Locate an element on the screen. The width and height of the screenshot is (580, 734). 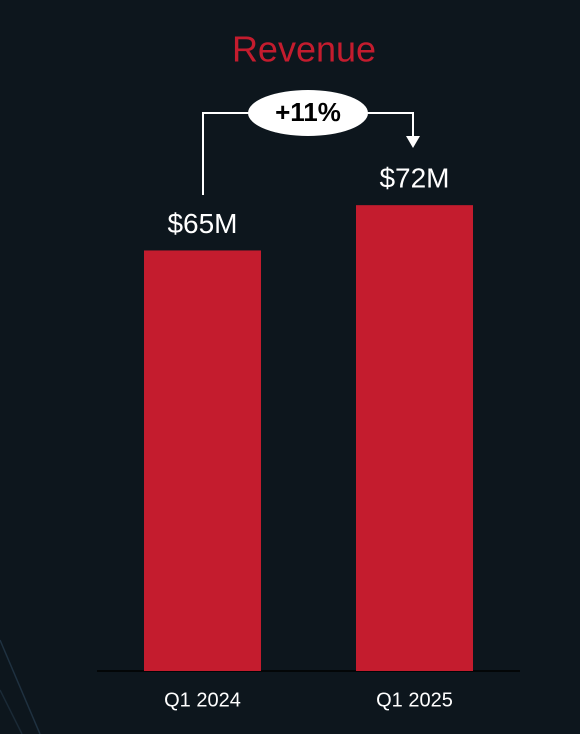
value-label: $72M is located at coordinates (414, 178).